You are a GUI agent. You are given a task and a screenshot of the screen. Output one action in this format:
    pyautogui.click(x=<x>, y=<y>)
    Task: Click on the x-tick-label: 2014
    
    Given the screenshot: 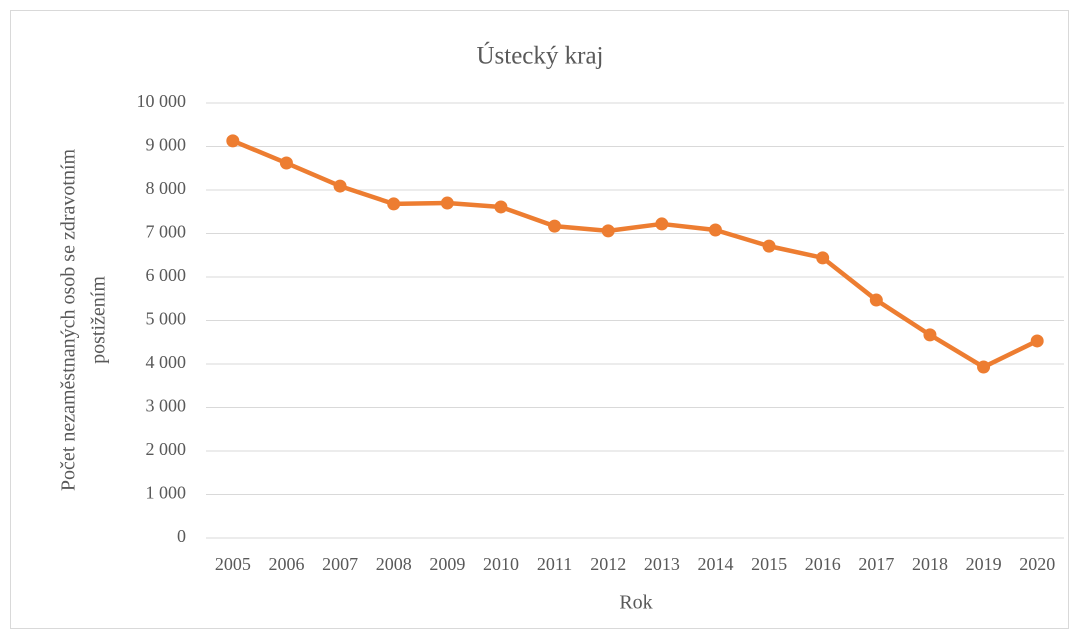 What is the action you would take?
    pyautogui.click(x=715, y=564)
    